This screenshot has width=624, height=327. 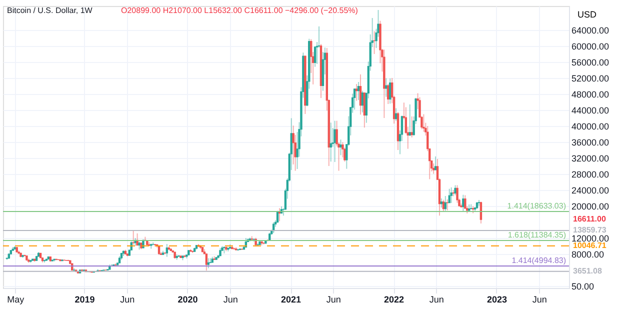 I want to click on y-tick-label: 12000.00, so click(x=591, y=239).